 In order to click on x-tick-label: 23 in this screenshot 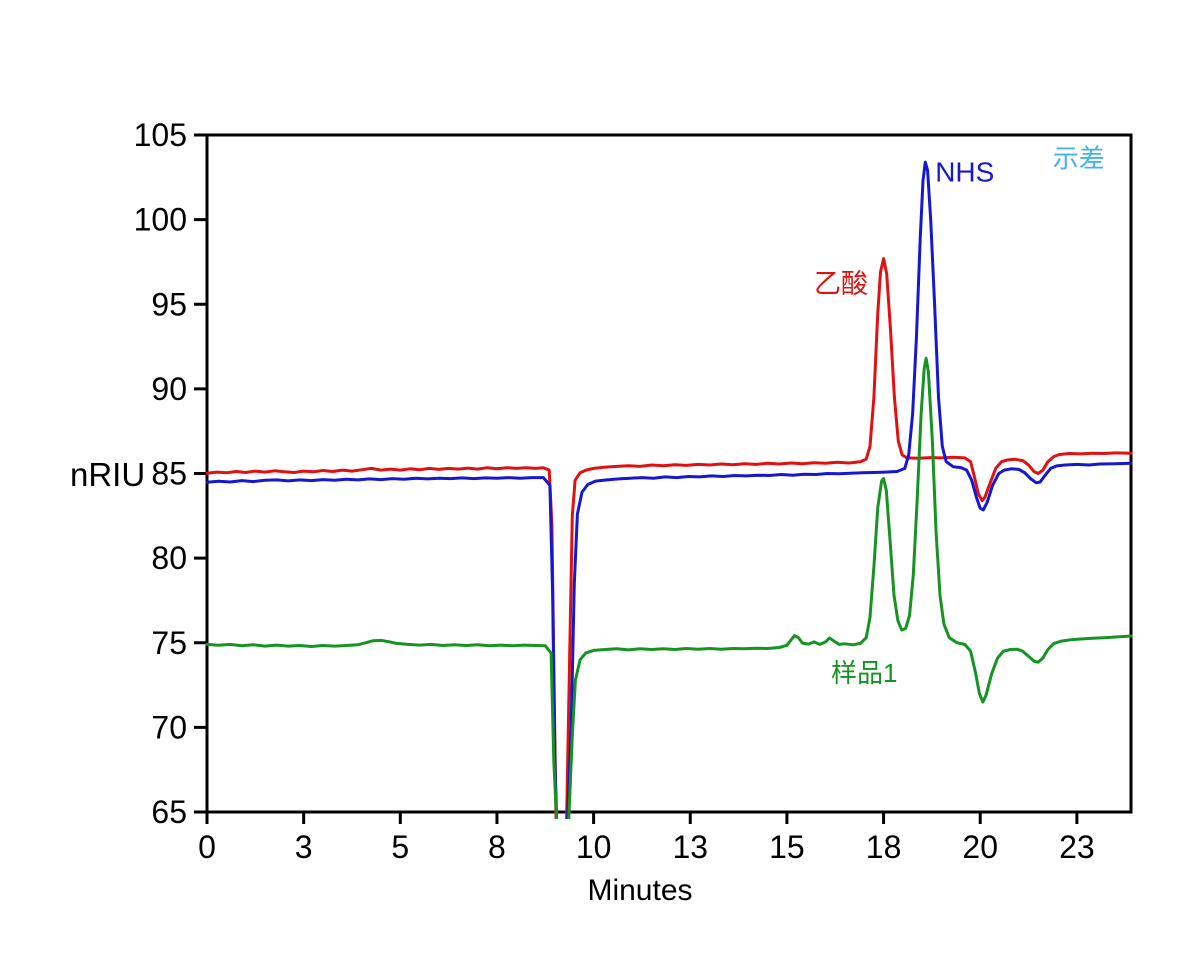, I will do `click(1077, 847)`.